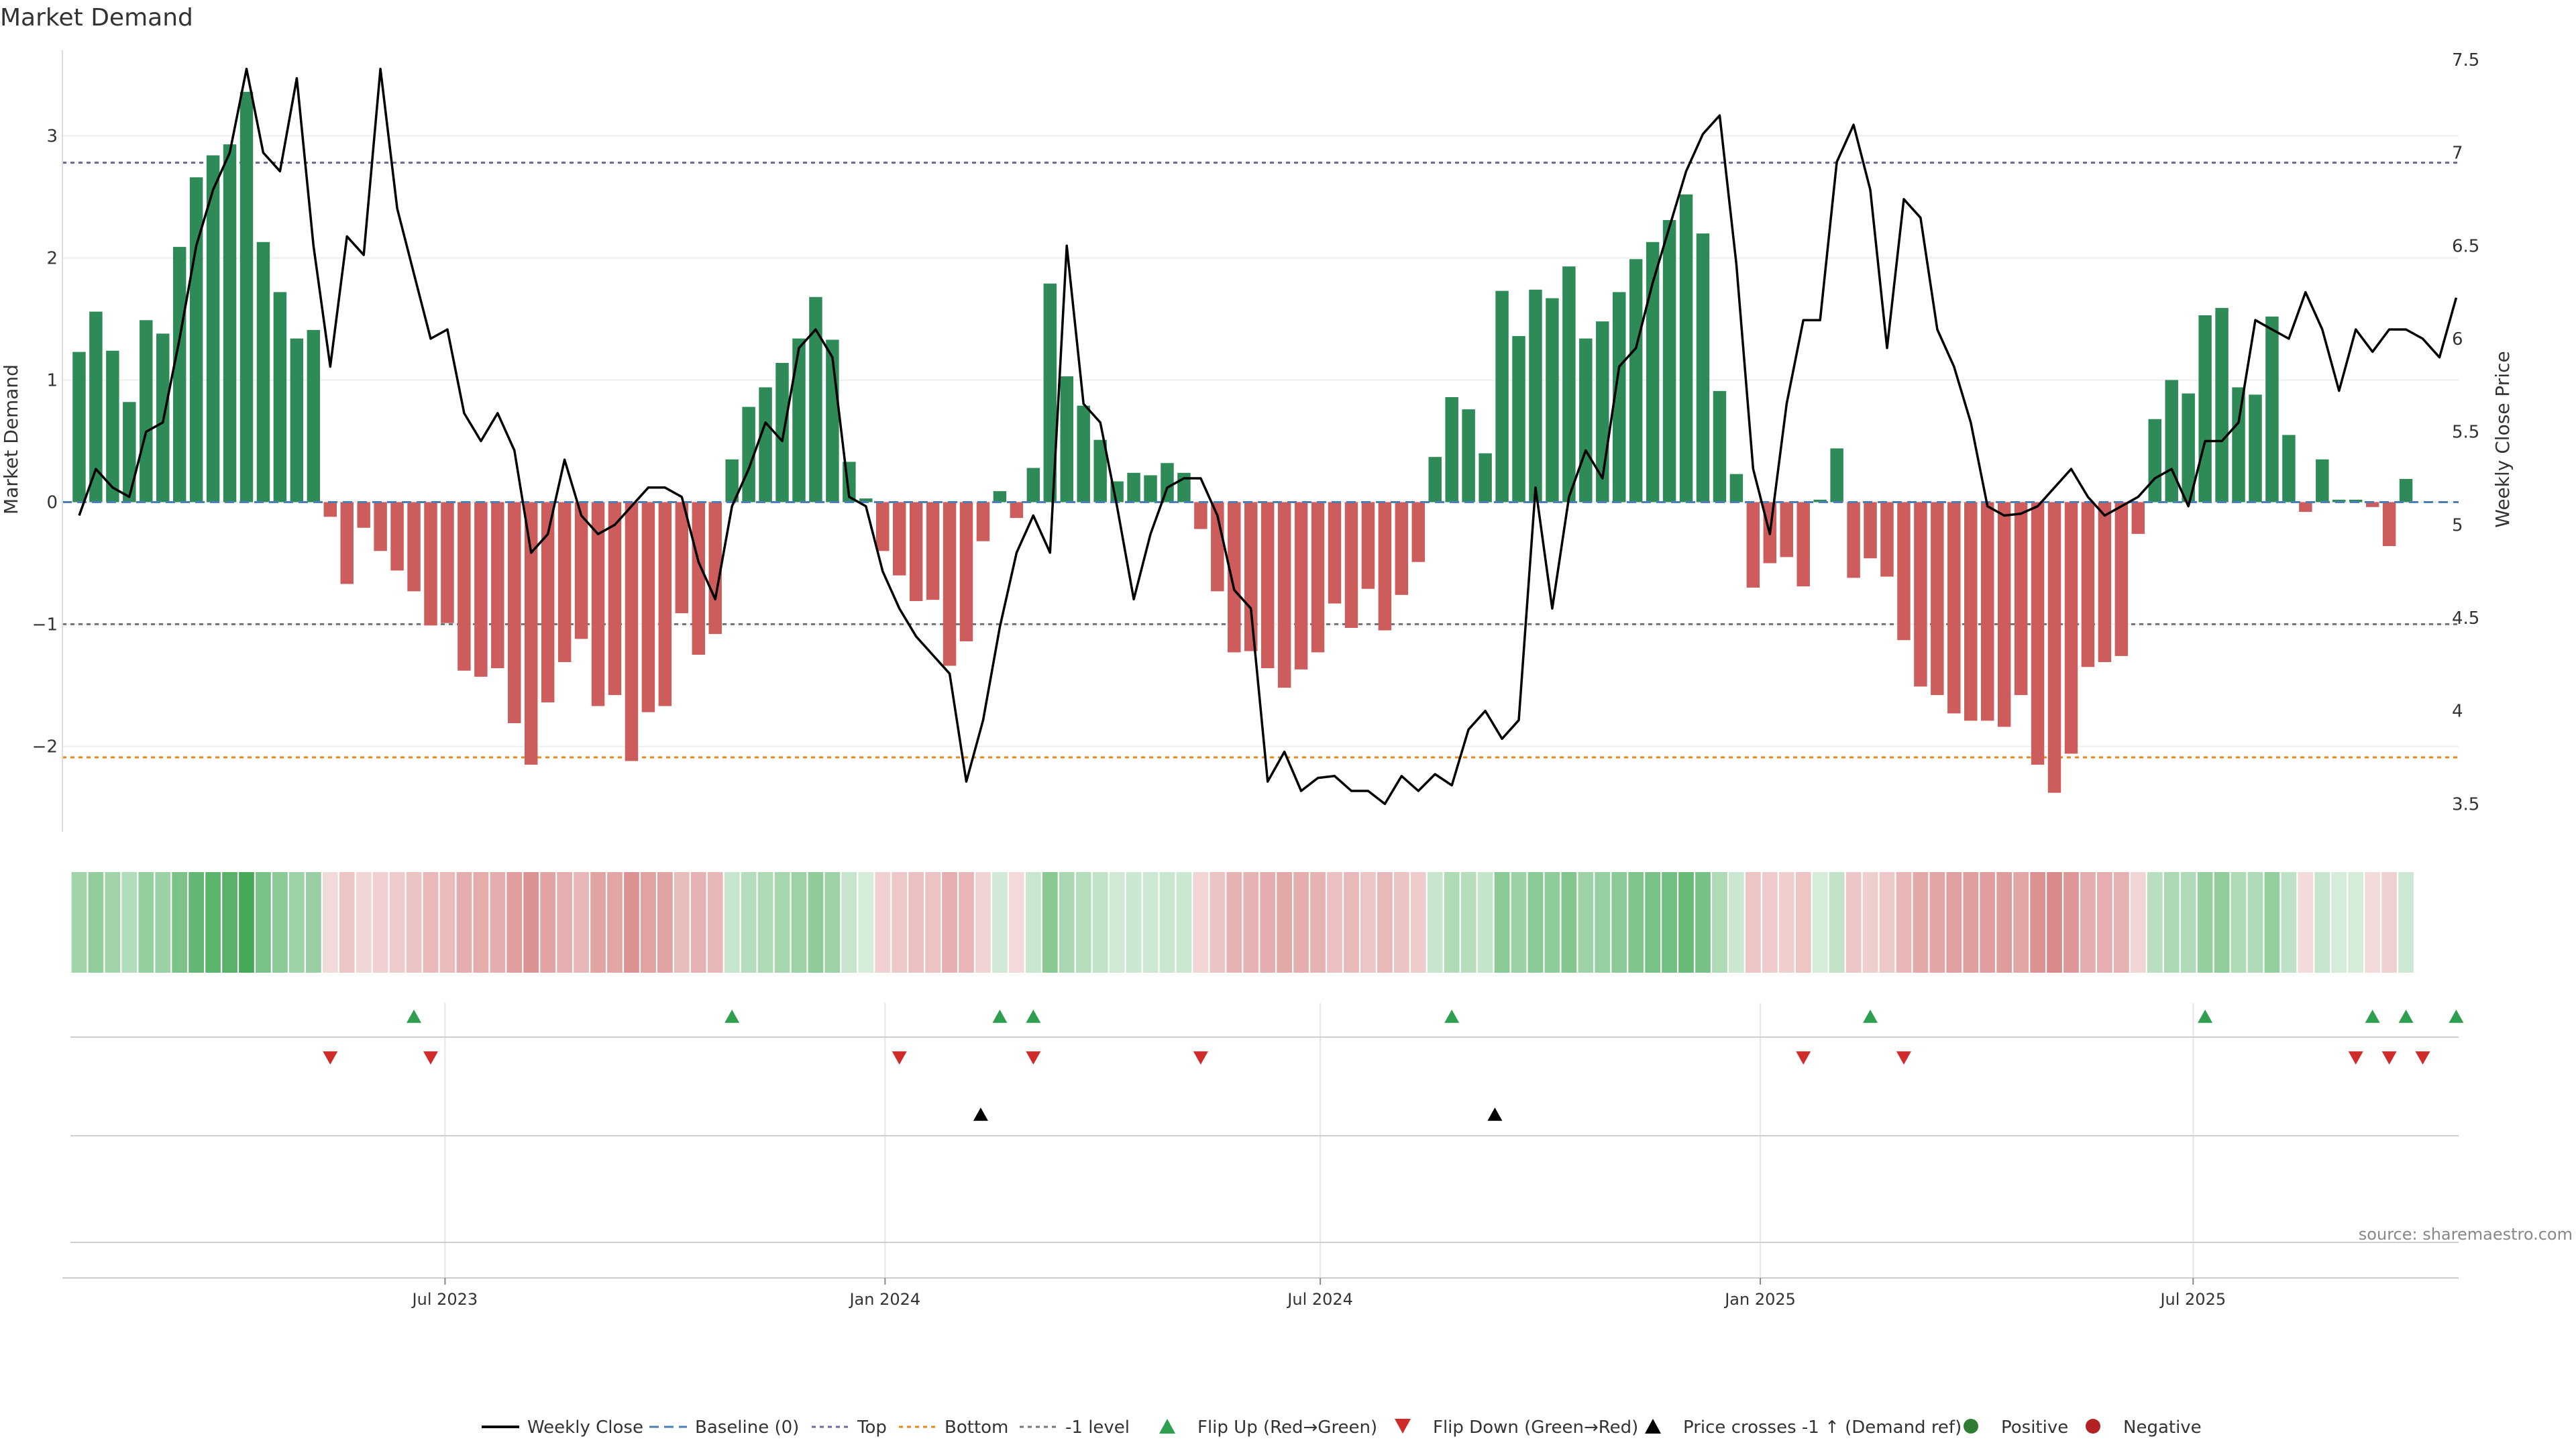 The height and width of the screenshot is (1449, 2576). I want to click on legend-item-label: Price crosses -1 ↑ (Demand ref), so click(1822, 1427).